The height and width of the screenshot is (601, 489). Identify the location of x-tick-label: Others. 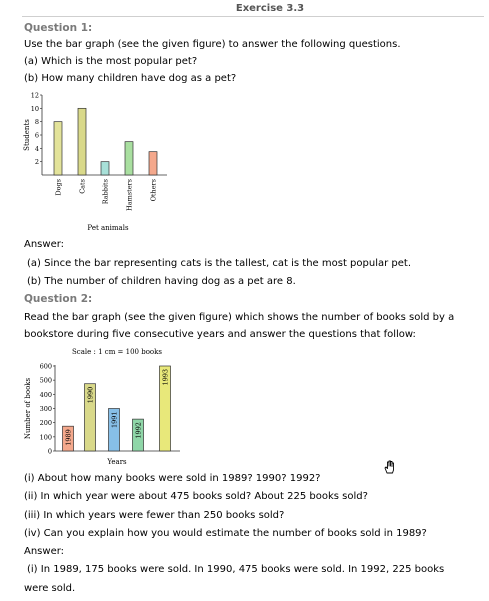
(154, 190).